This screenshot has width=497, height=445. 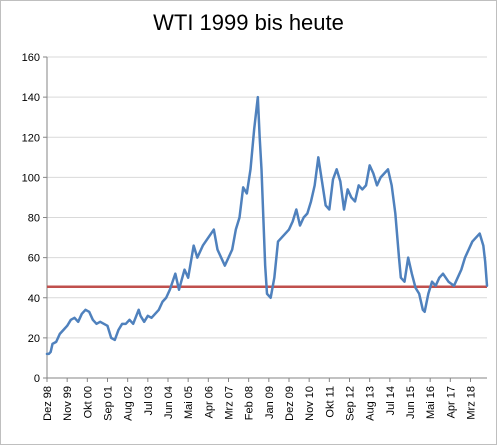 What do you see at coordinates (31, 58) in the screenshot?
I see `y-tick-label: 160` at bounding box center [31, 58].